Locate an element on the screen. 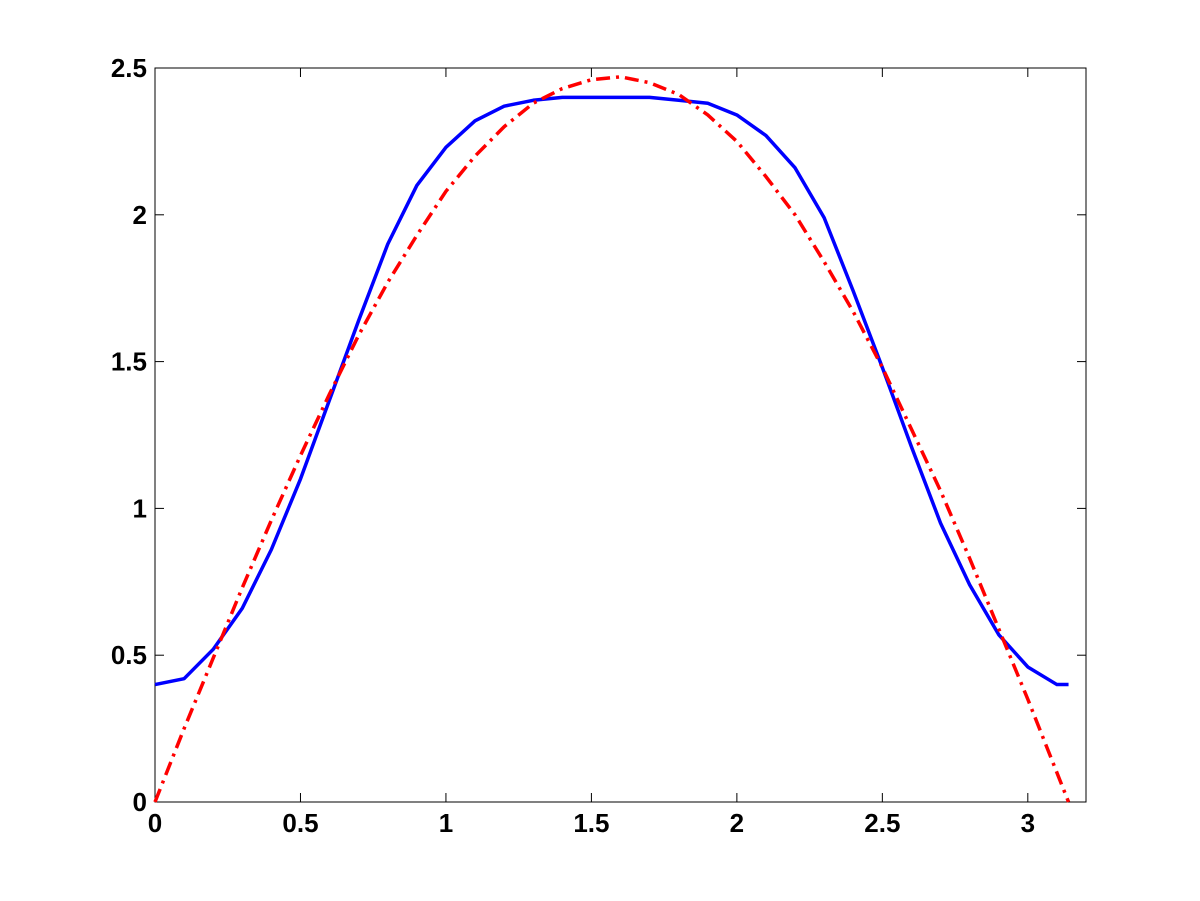 This screenshot has width=1200, height=901. x-tick-label: 1 is located at coordinates (446, 823).